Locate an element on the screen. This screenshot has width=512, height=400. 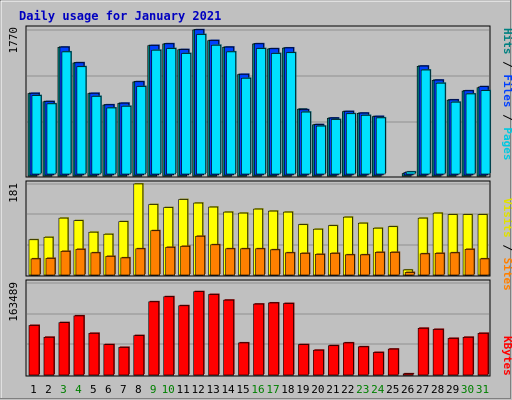
x-tick-label-day-17: 17 is located at coordinates (272, 389).